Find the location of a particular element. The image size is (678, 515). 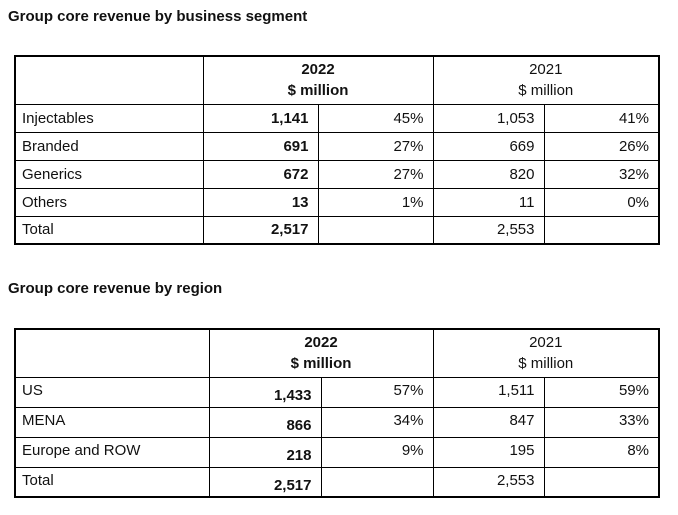

table-row: Injectables 1,141 45% 1,053 41% is located at coordinates (337, 118).